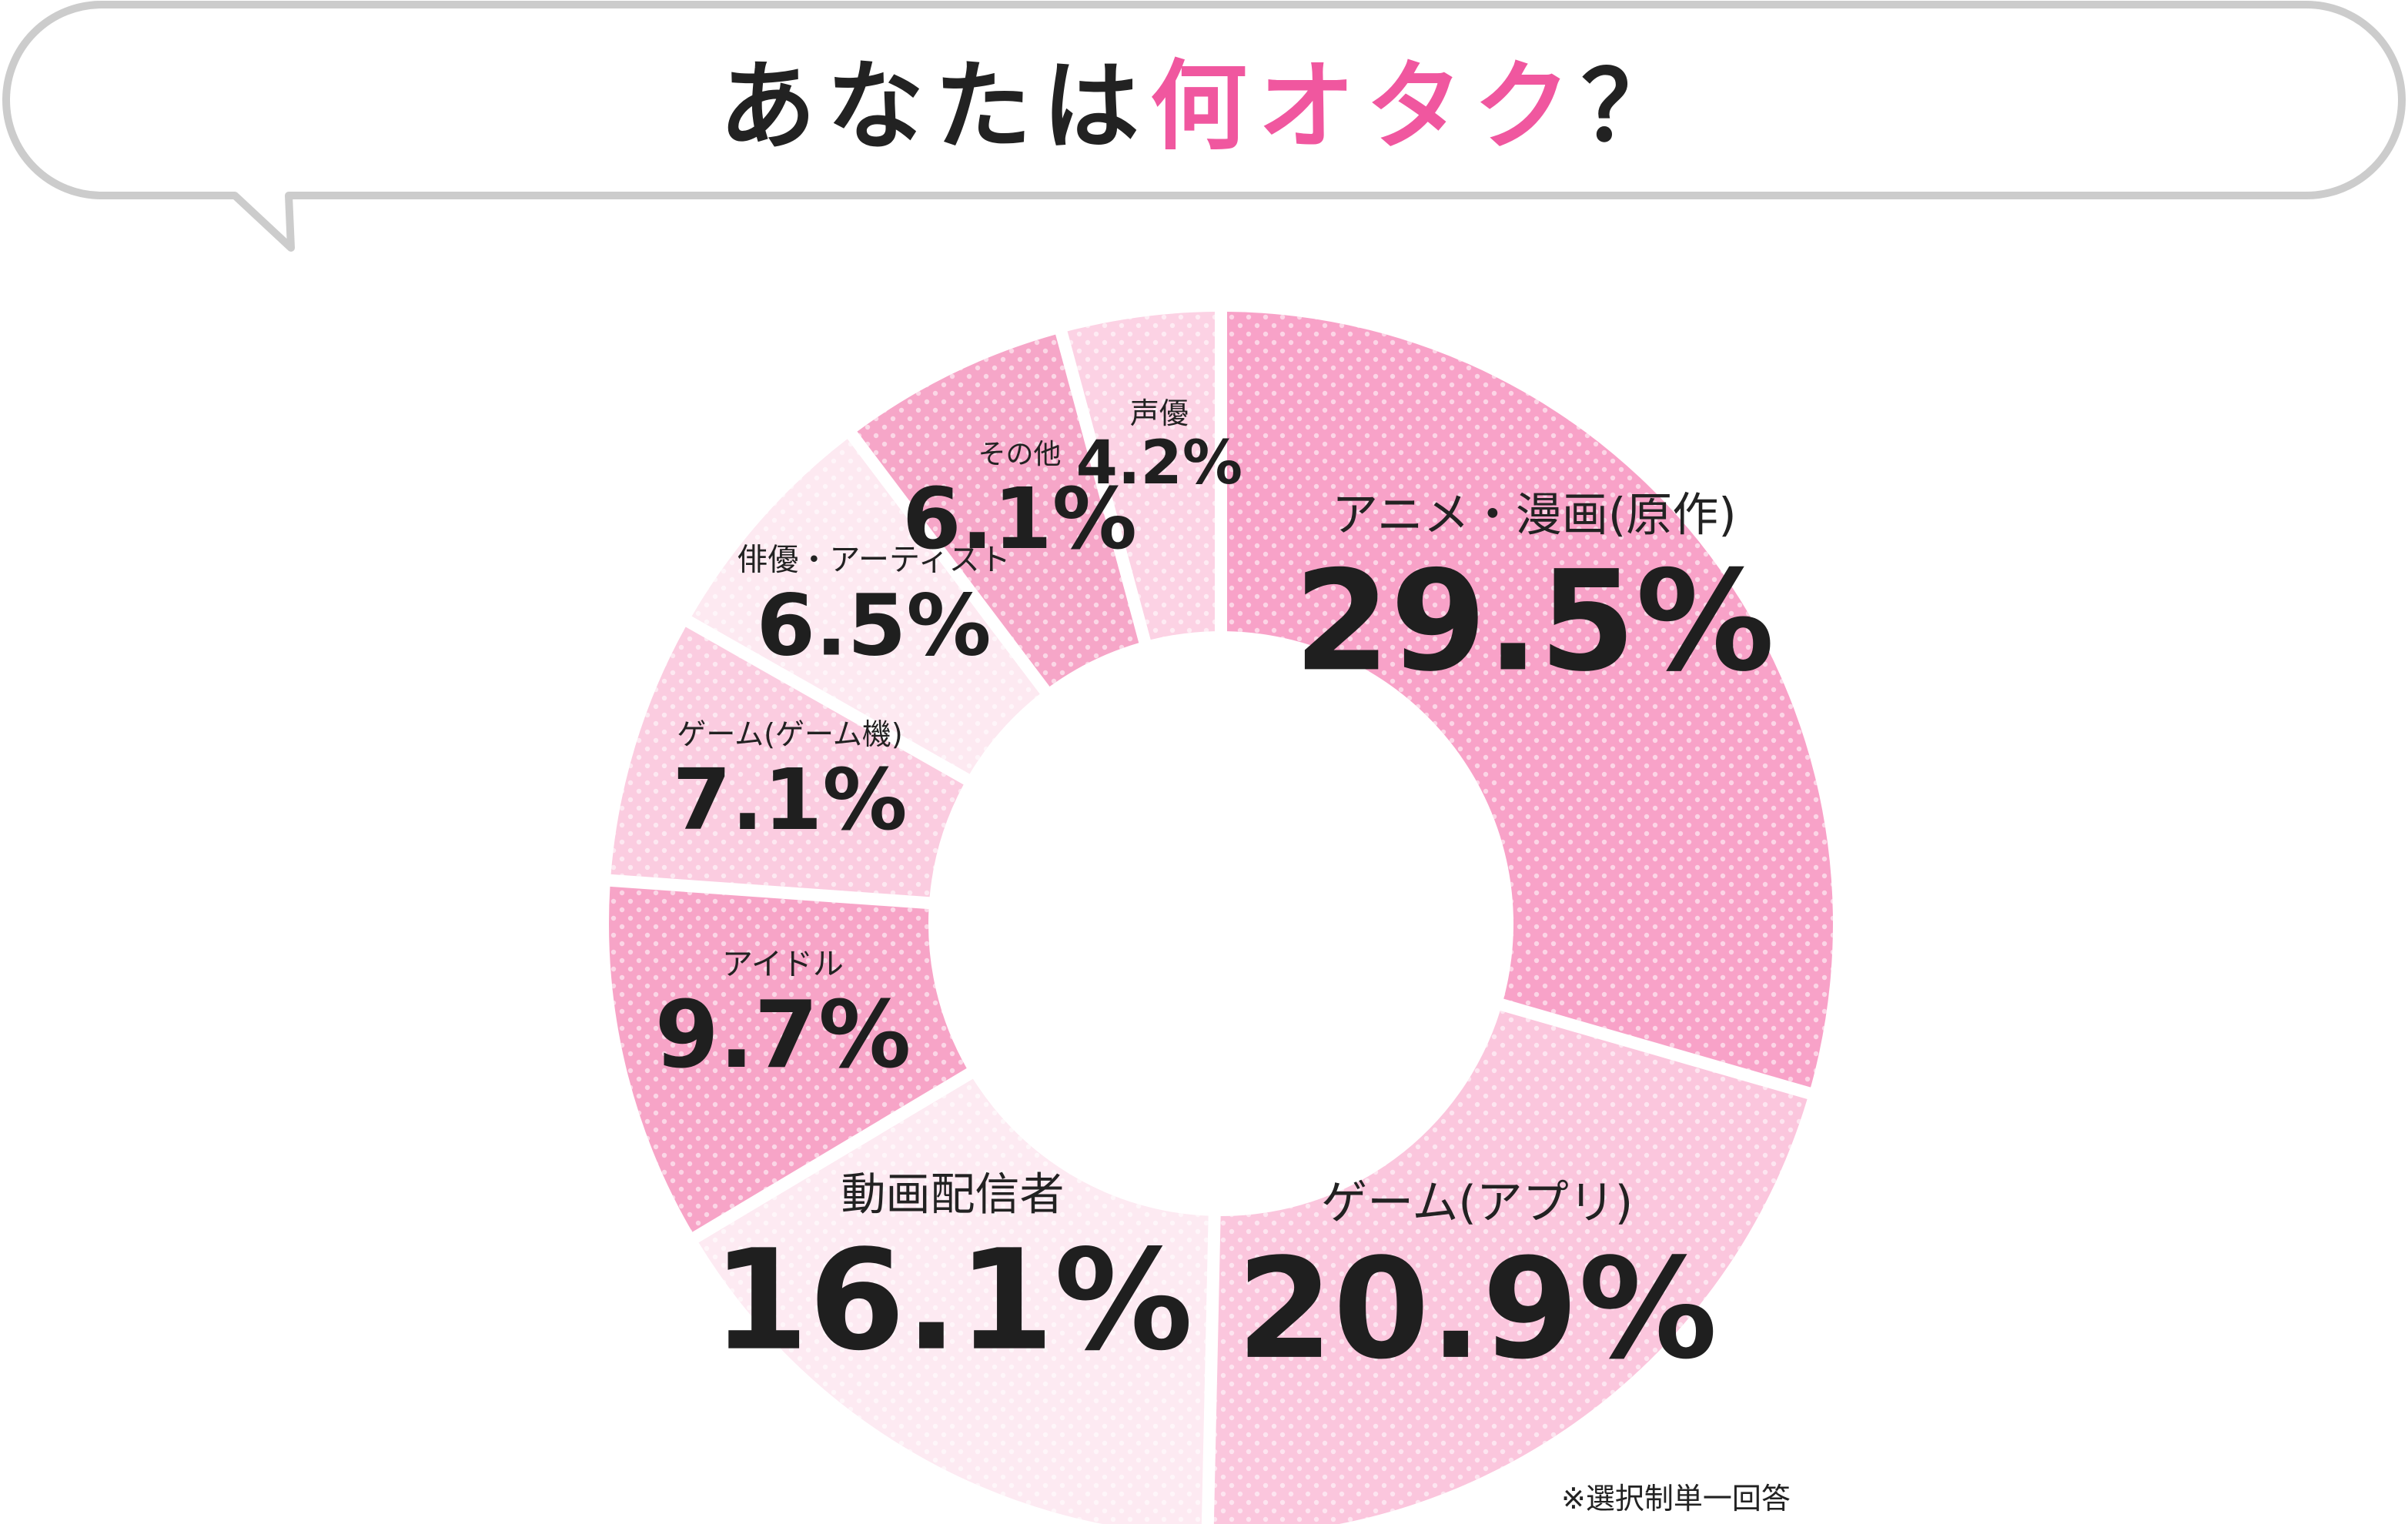 This screenshot has width=2408, height=1524. I want to click on page-title: あなたは何オタク？, so click(1204, 107).